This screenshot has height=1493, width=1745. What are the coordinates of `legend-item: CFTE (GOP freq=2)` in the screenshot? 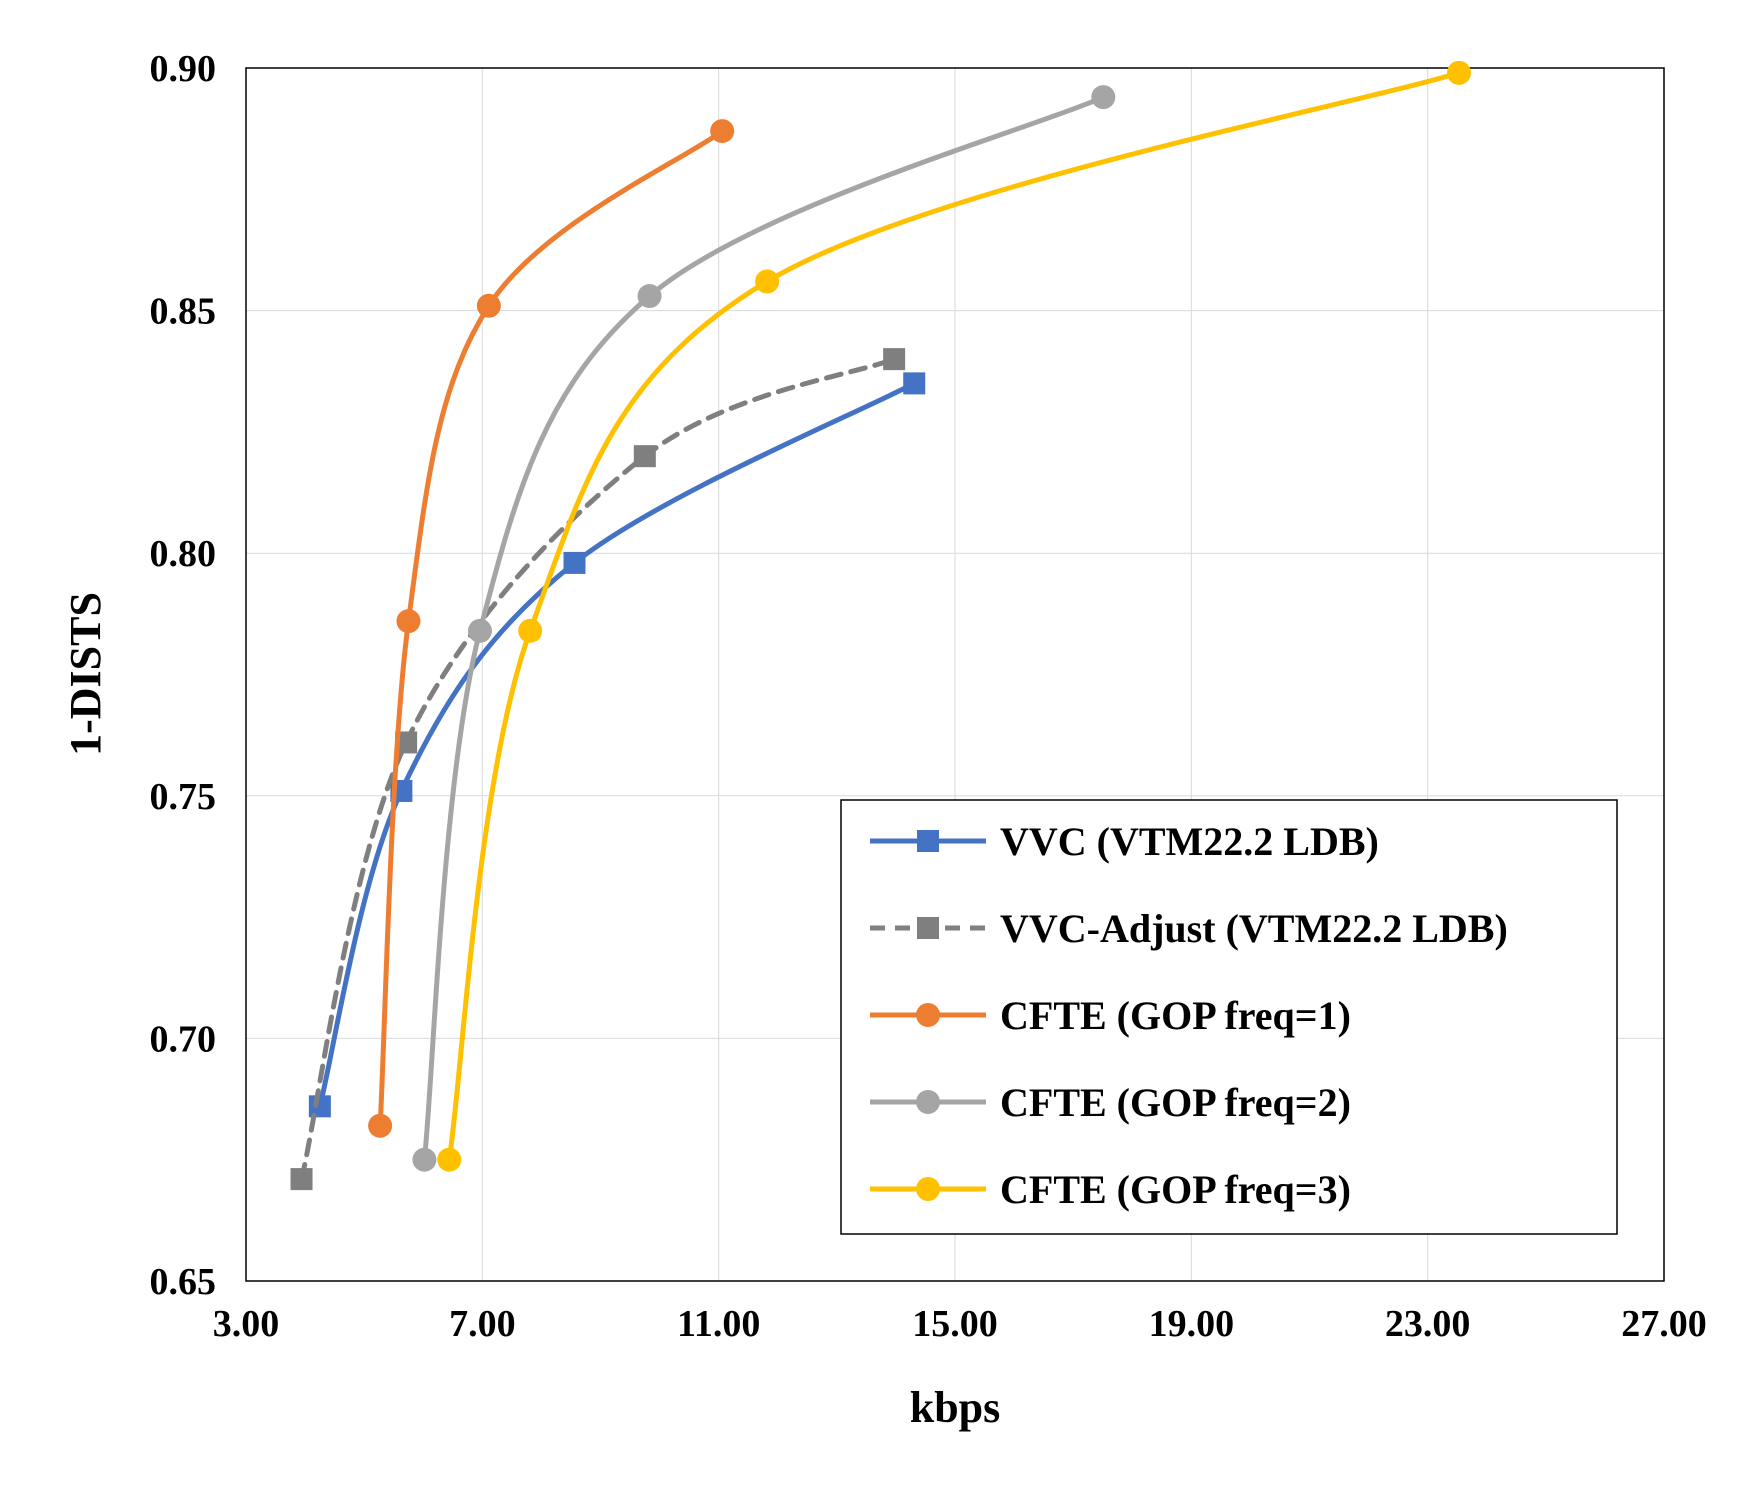 It's located at (1110, 1102).